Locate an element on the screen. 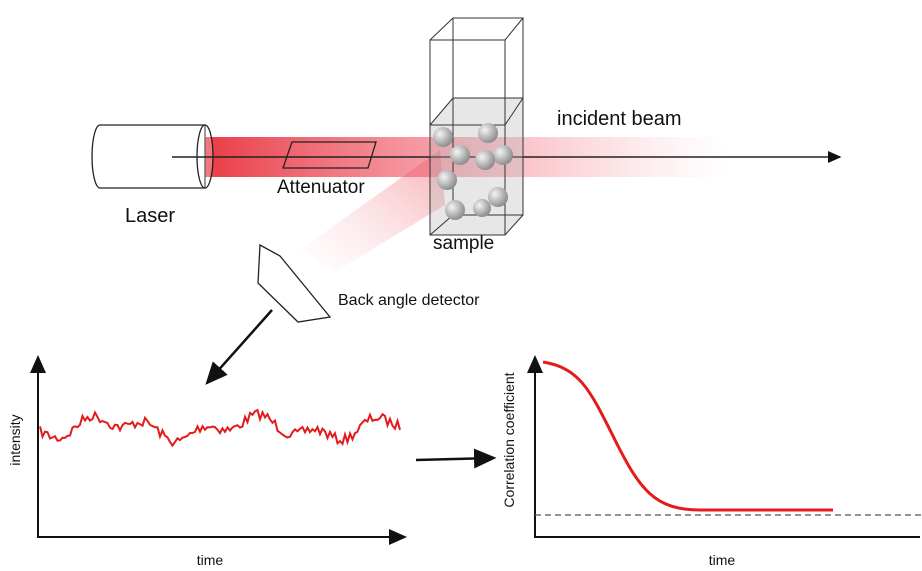 This screenshot has width=922, height=571. correlation-curve is located at coordinates (687, 436).